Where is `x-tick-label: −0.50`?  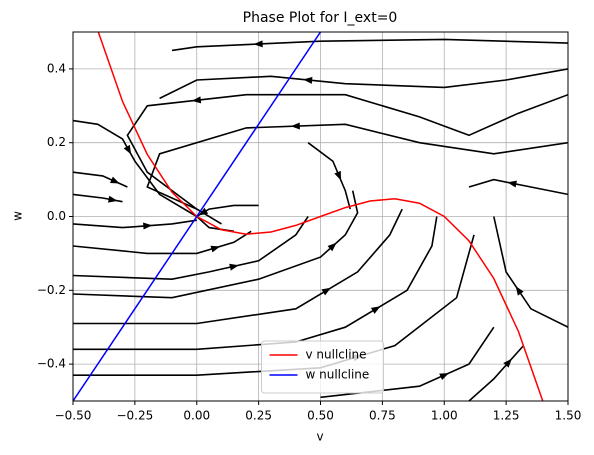
x-tick-label: −0.50 is located at coordinates (73, 416).